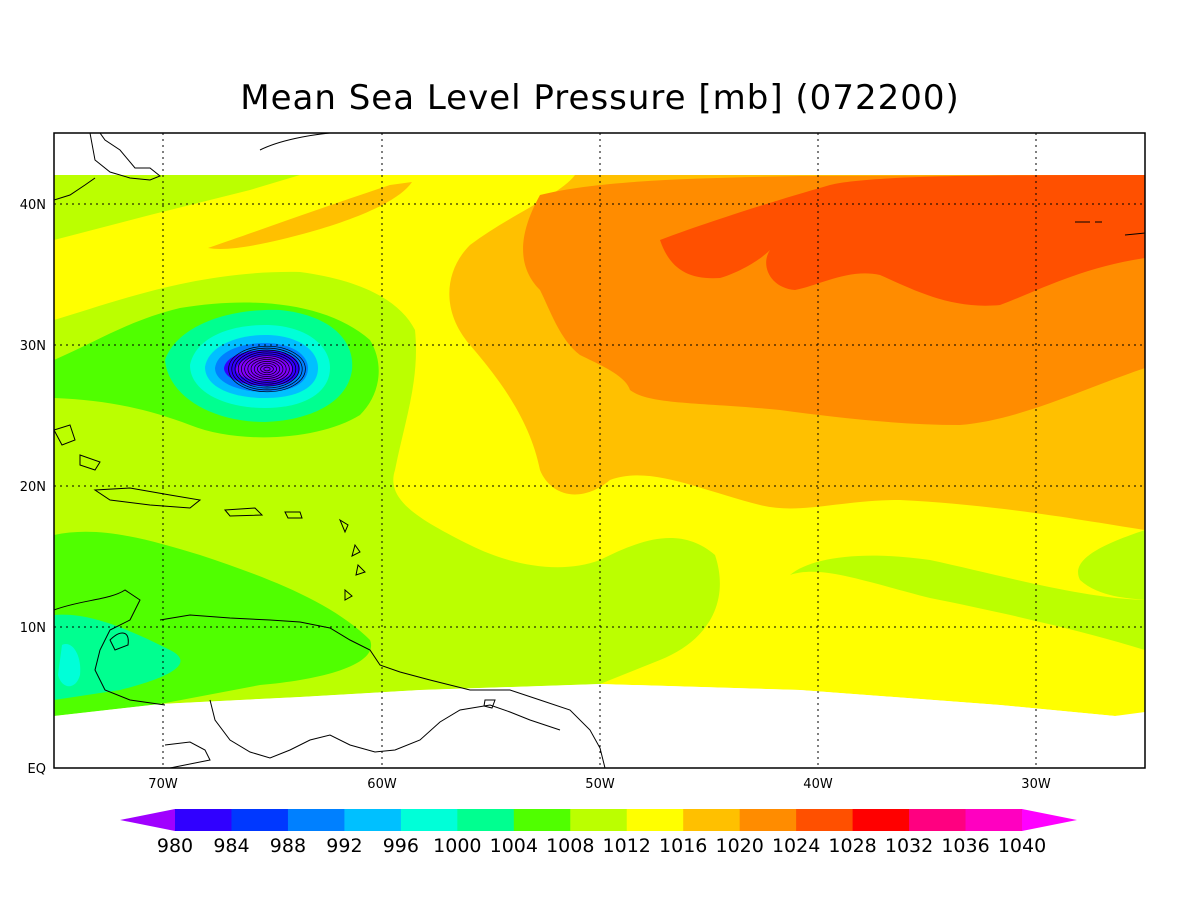 This screenshot has width=1200, height=900. I want to click on lon-tick-labels: 70W 60W 50W 40W 30W, so click(599, 784).